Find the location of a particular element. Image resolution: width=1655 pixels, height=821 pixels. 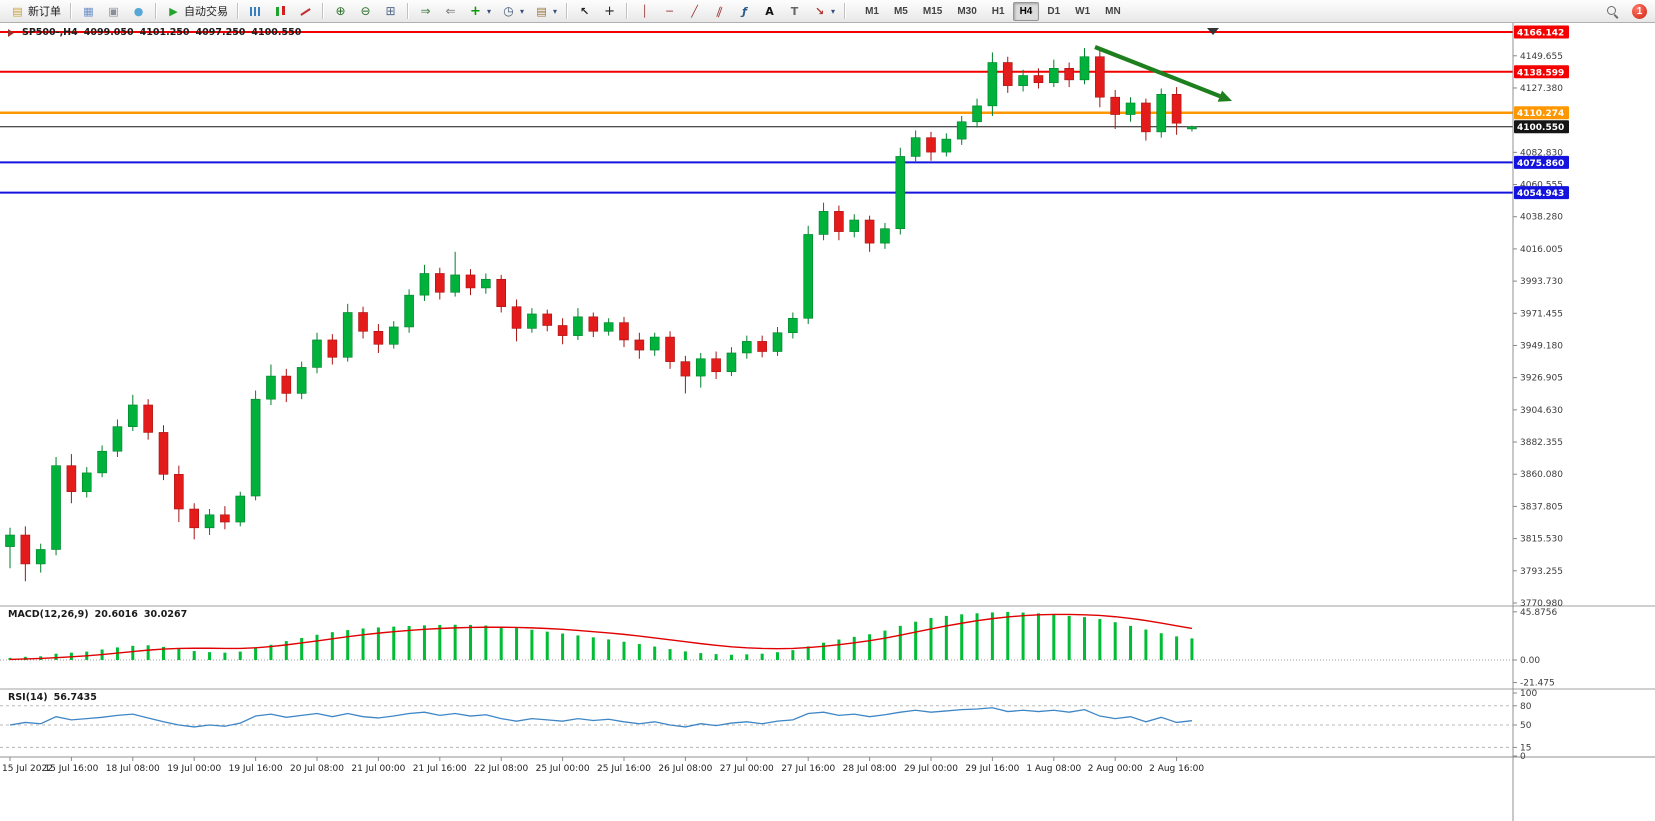

macd-signal-value: 30.0267 is located at coordinates (165, 614).